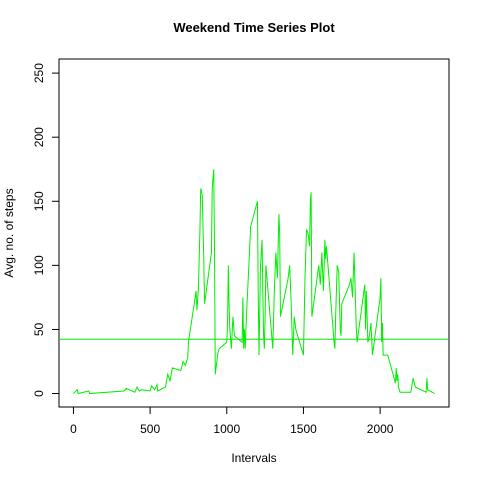 This screenshot has height=480, width=480. I want to click on y-tick-label: 50, so click(39, 329).